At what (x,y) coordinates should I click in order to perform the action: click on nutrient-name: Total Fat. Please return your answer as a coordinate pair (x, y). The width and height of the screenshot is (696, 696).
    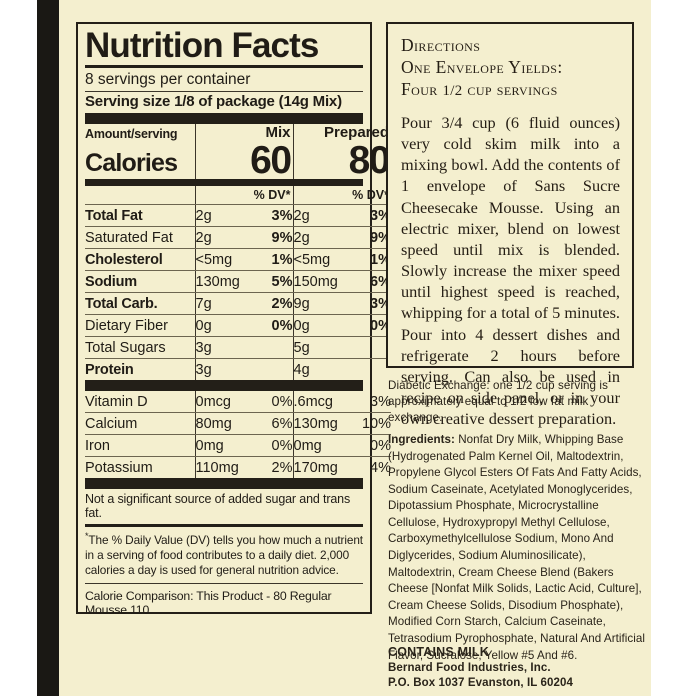
    Looking at the image, I should click on (140, 216).